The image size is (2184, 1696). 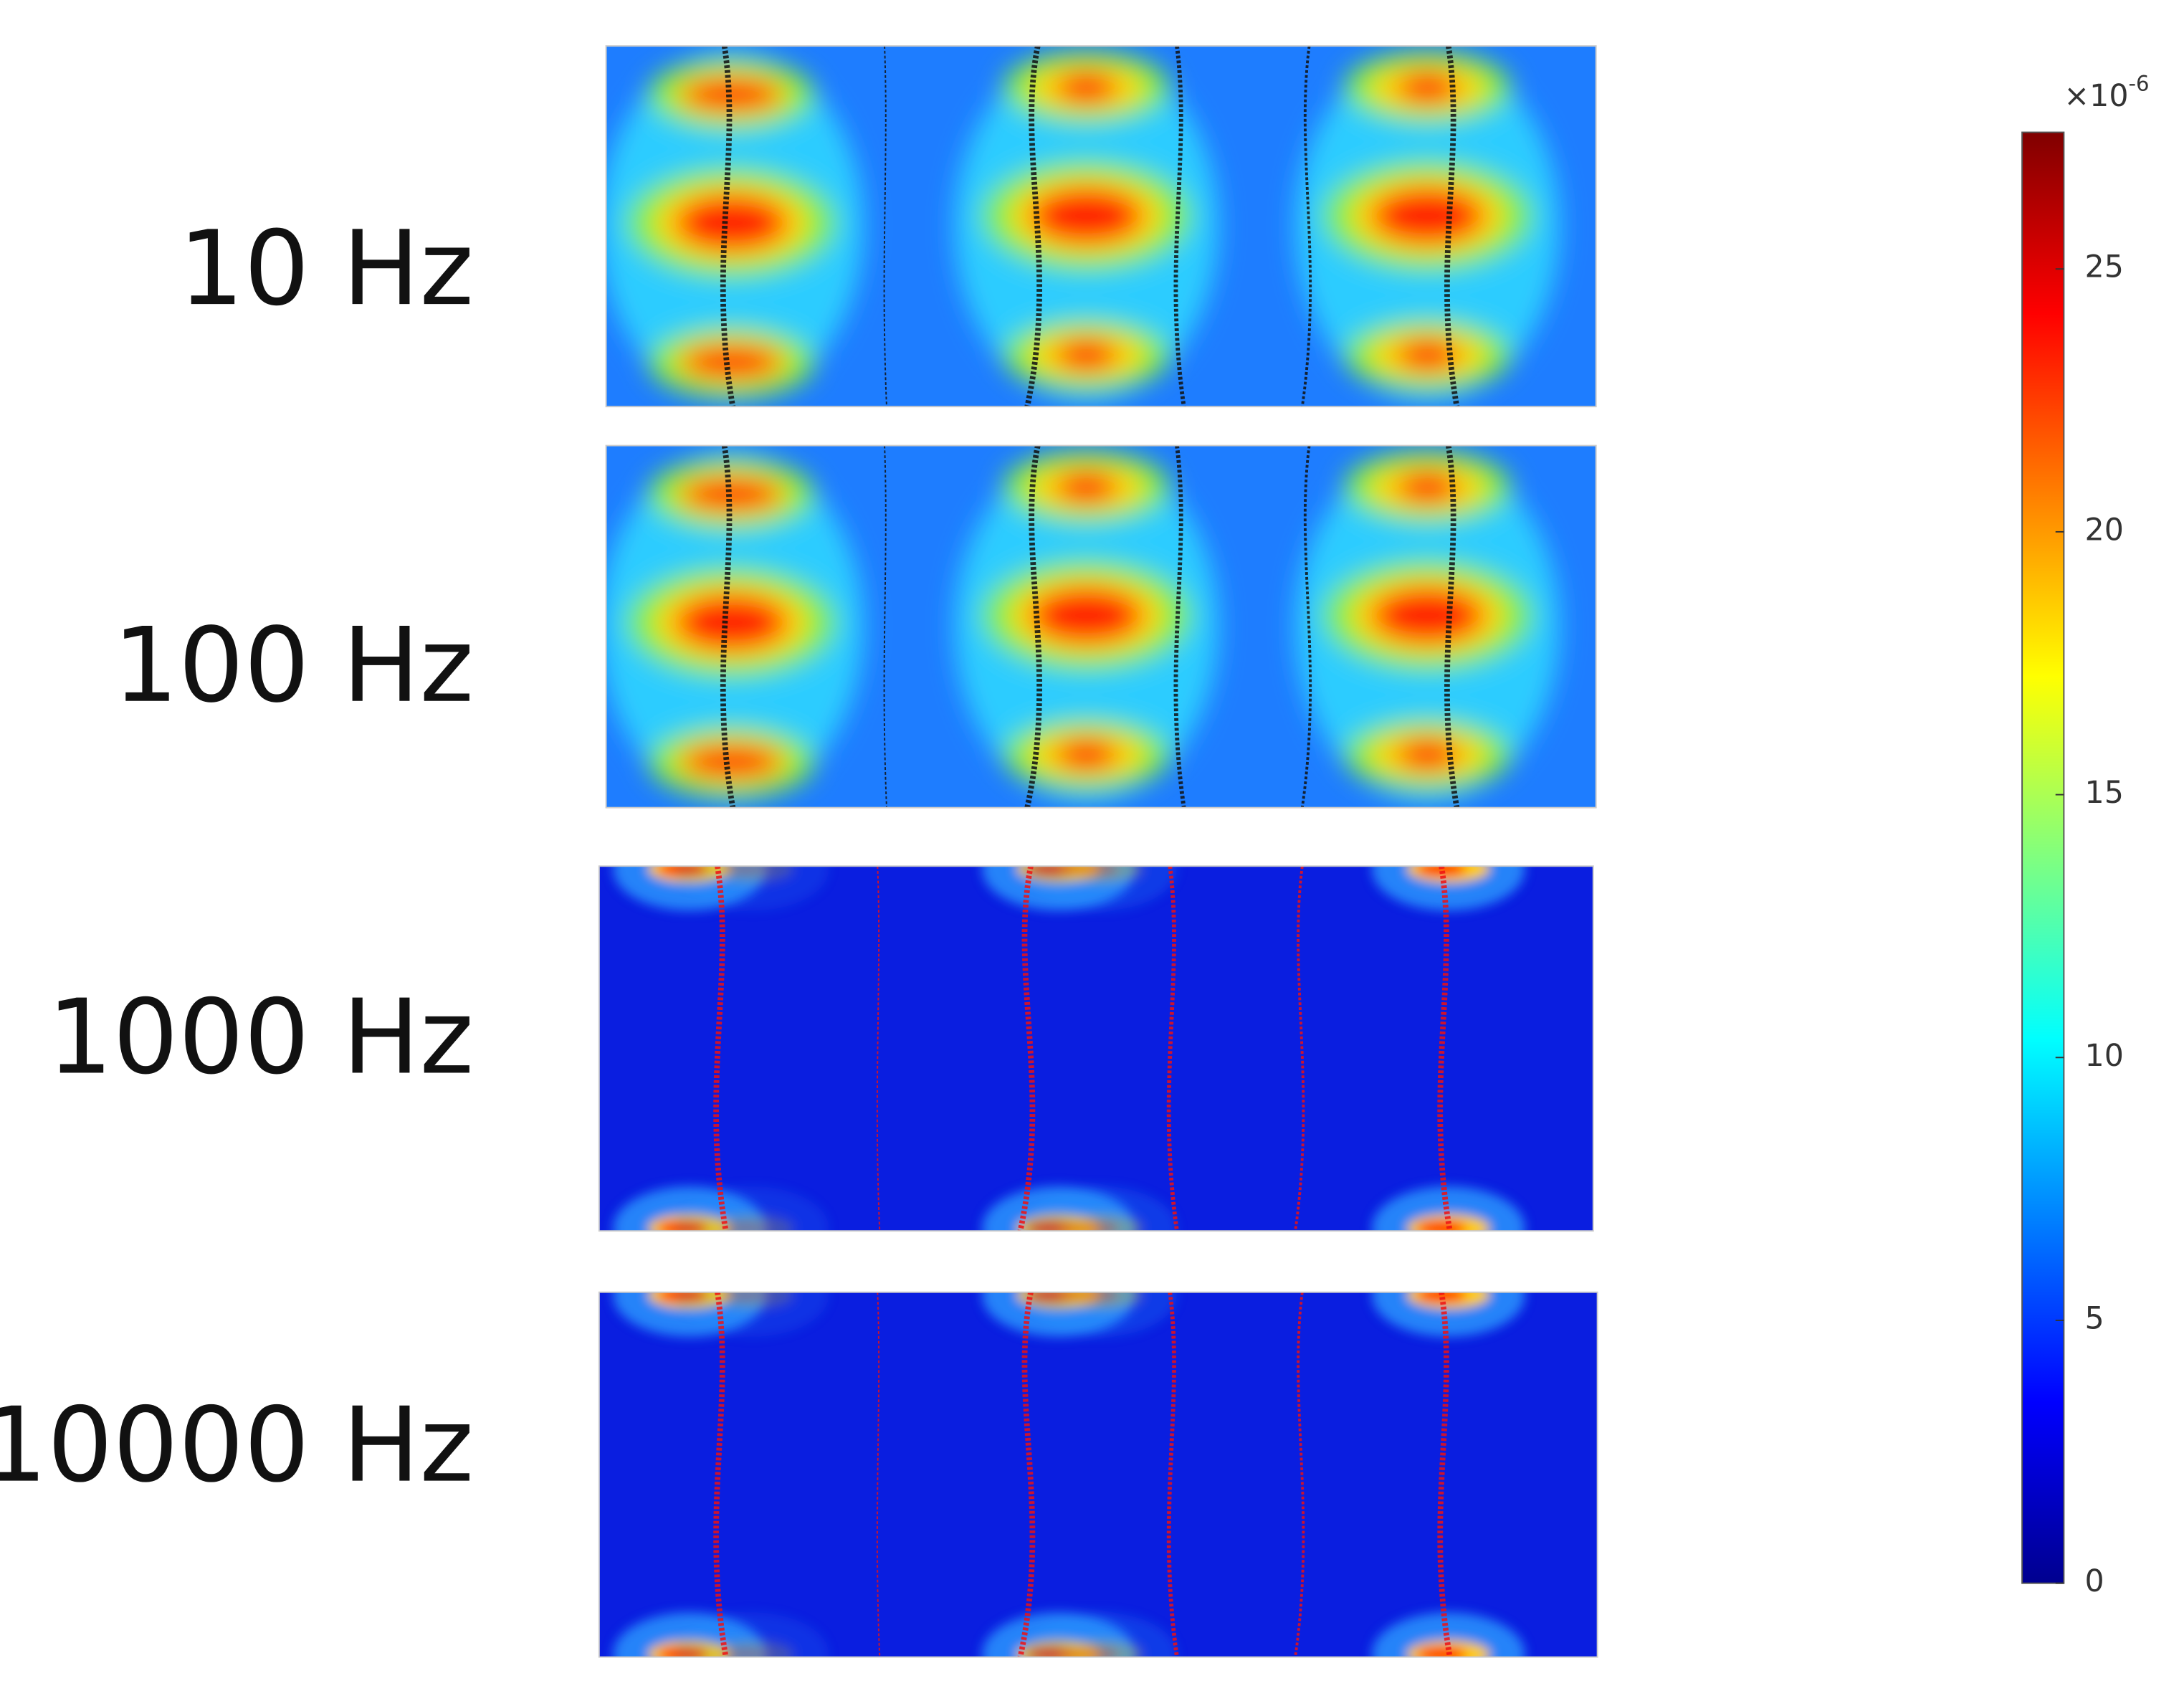 What do you see at coordinates (260, 1037) in the screenshot?
I see `panel-label: 1000 Hz` at bounding box center [260, 1037].